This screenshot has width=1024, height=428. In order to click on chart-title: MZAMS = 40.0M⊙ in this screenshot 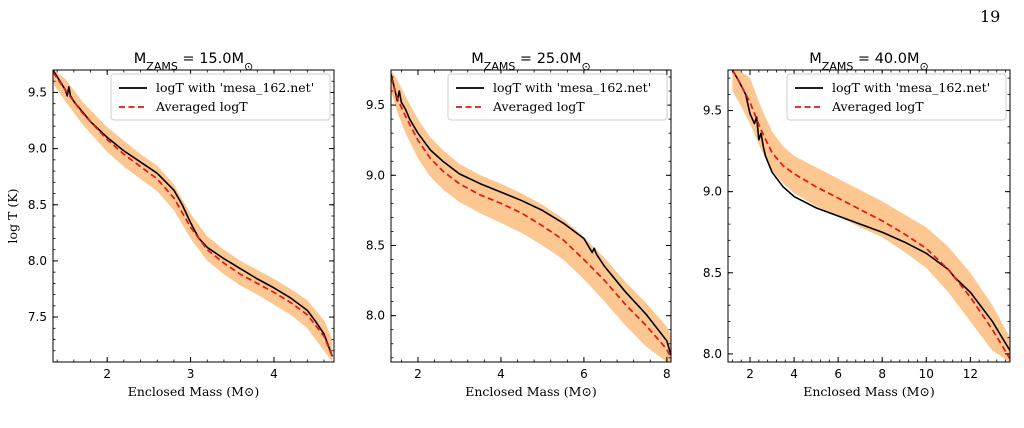, I will do `click(868, 62)`.